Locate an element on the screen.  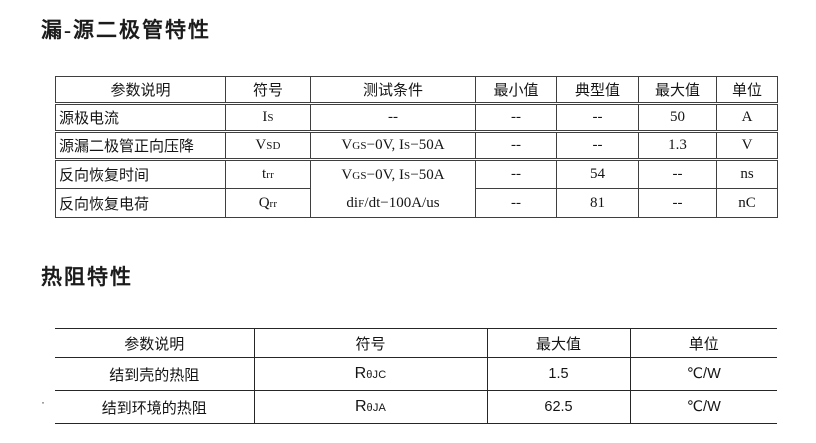
header-condition: 测试条件 is located at coordinates (393, 90).